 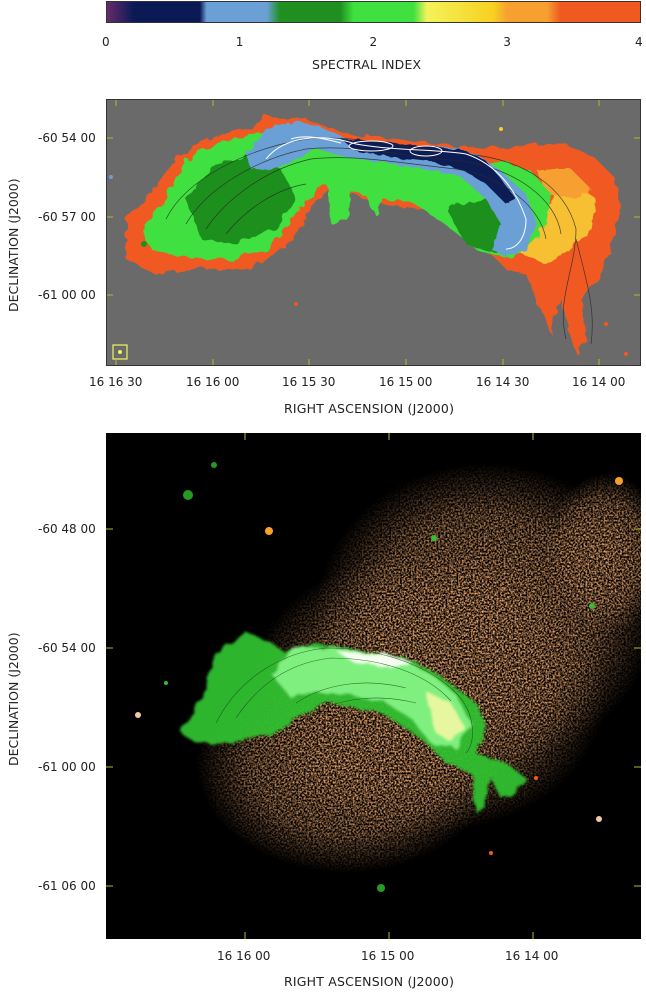 What do you see at coordinates (239, 42) in the screenshot?
I see `colorbar-tick-1: 1` at bounding box center [239, 42].